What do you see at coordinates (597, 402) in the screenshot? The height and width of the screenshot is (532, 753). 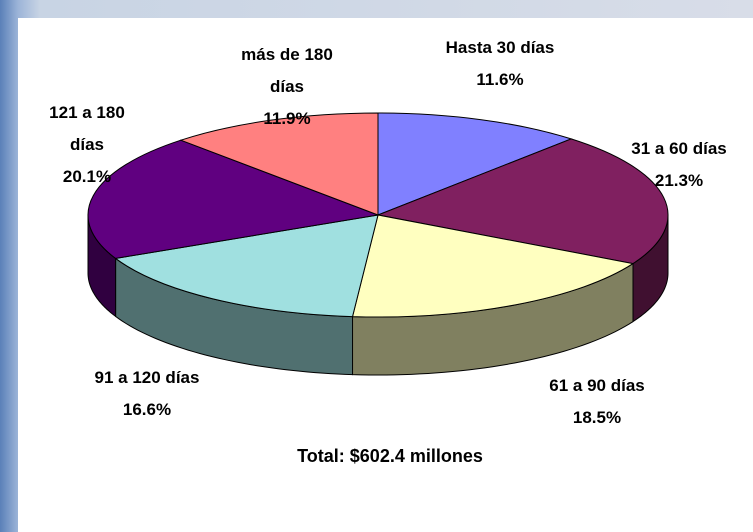 I see `slice-label: 61 a 90 días 18.5%` at bounding box center [597, 402].